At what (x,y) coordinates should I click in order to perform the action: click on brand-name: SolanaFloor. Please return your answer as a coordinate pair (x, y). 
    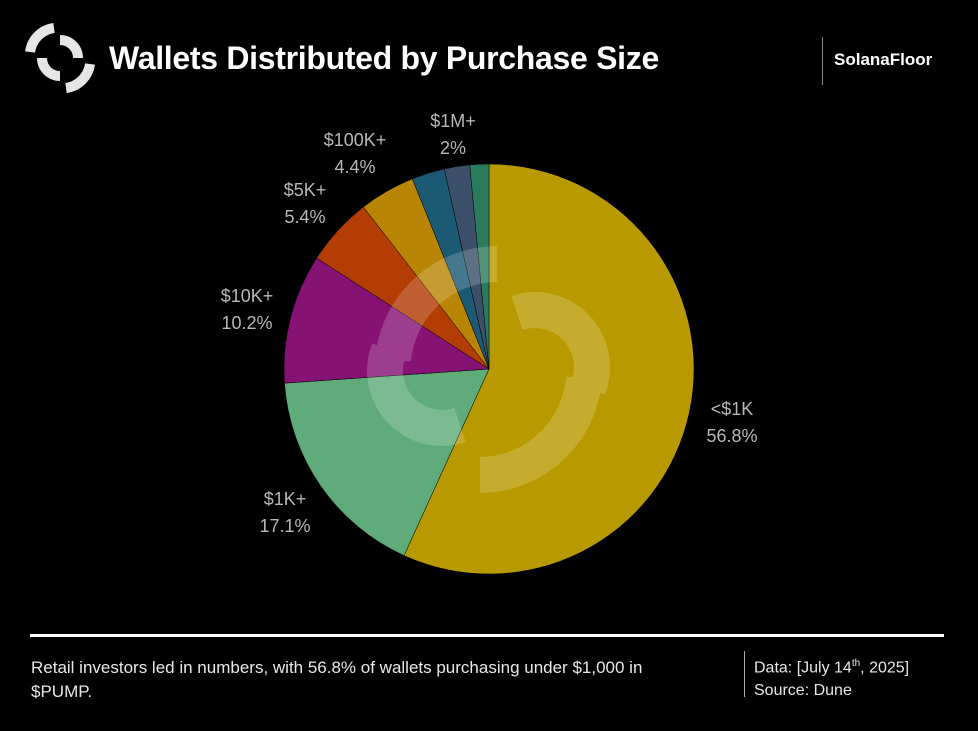
    Looking at the image, I should click on (883, 59).